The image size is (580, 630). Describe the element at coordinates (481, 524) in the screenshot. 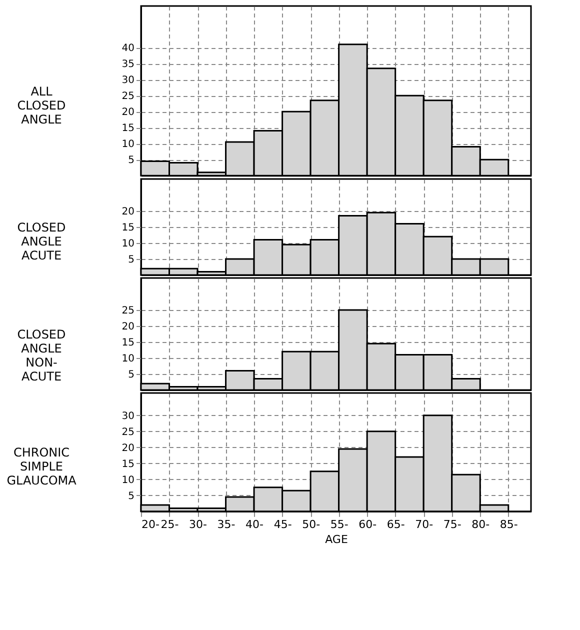

I see `x-tick-label: 80-` at that location.